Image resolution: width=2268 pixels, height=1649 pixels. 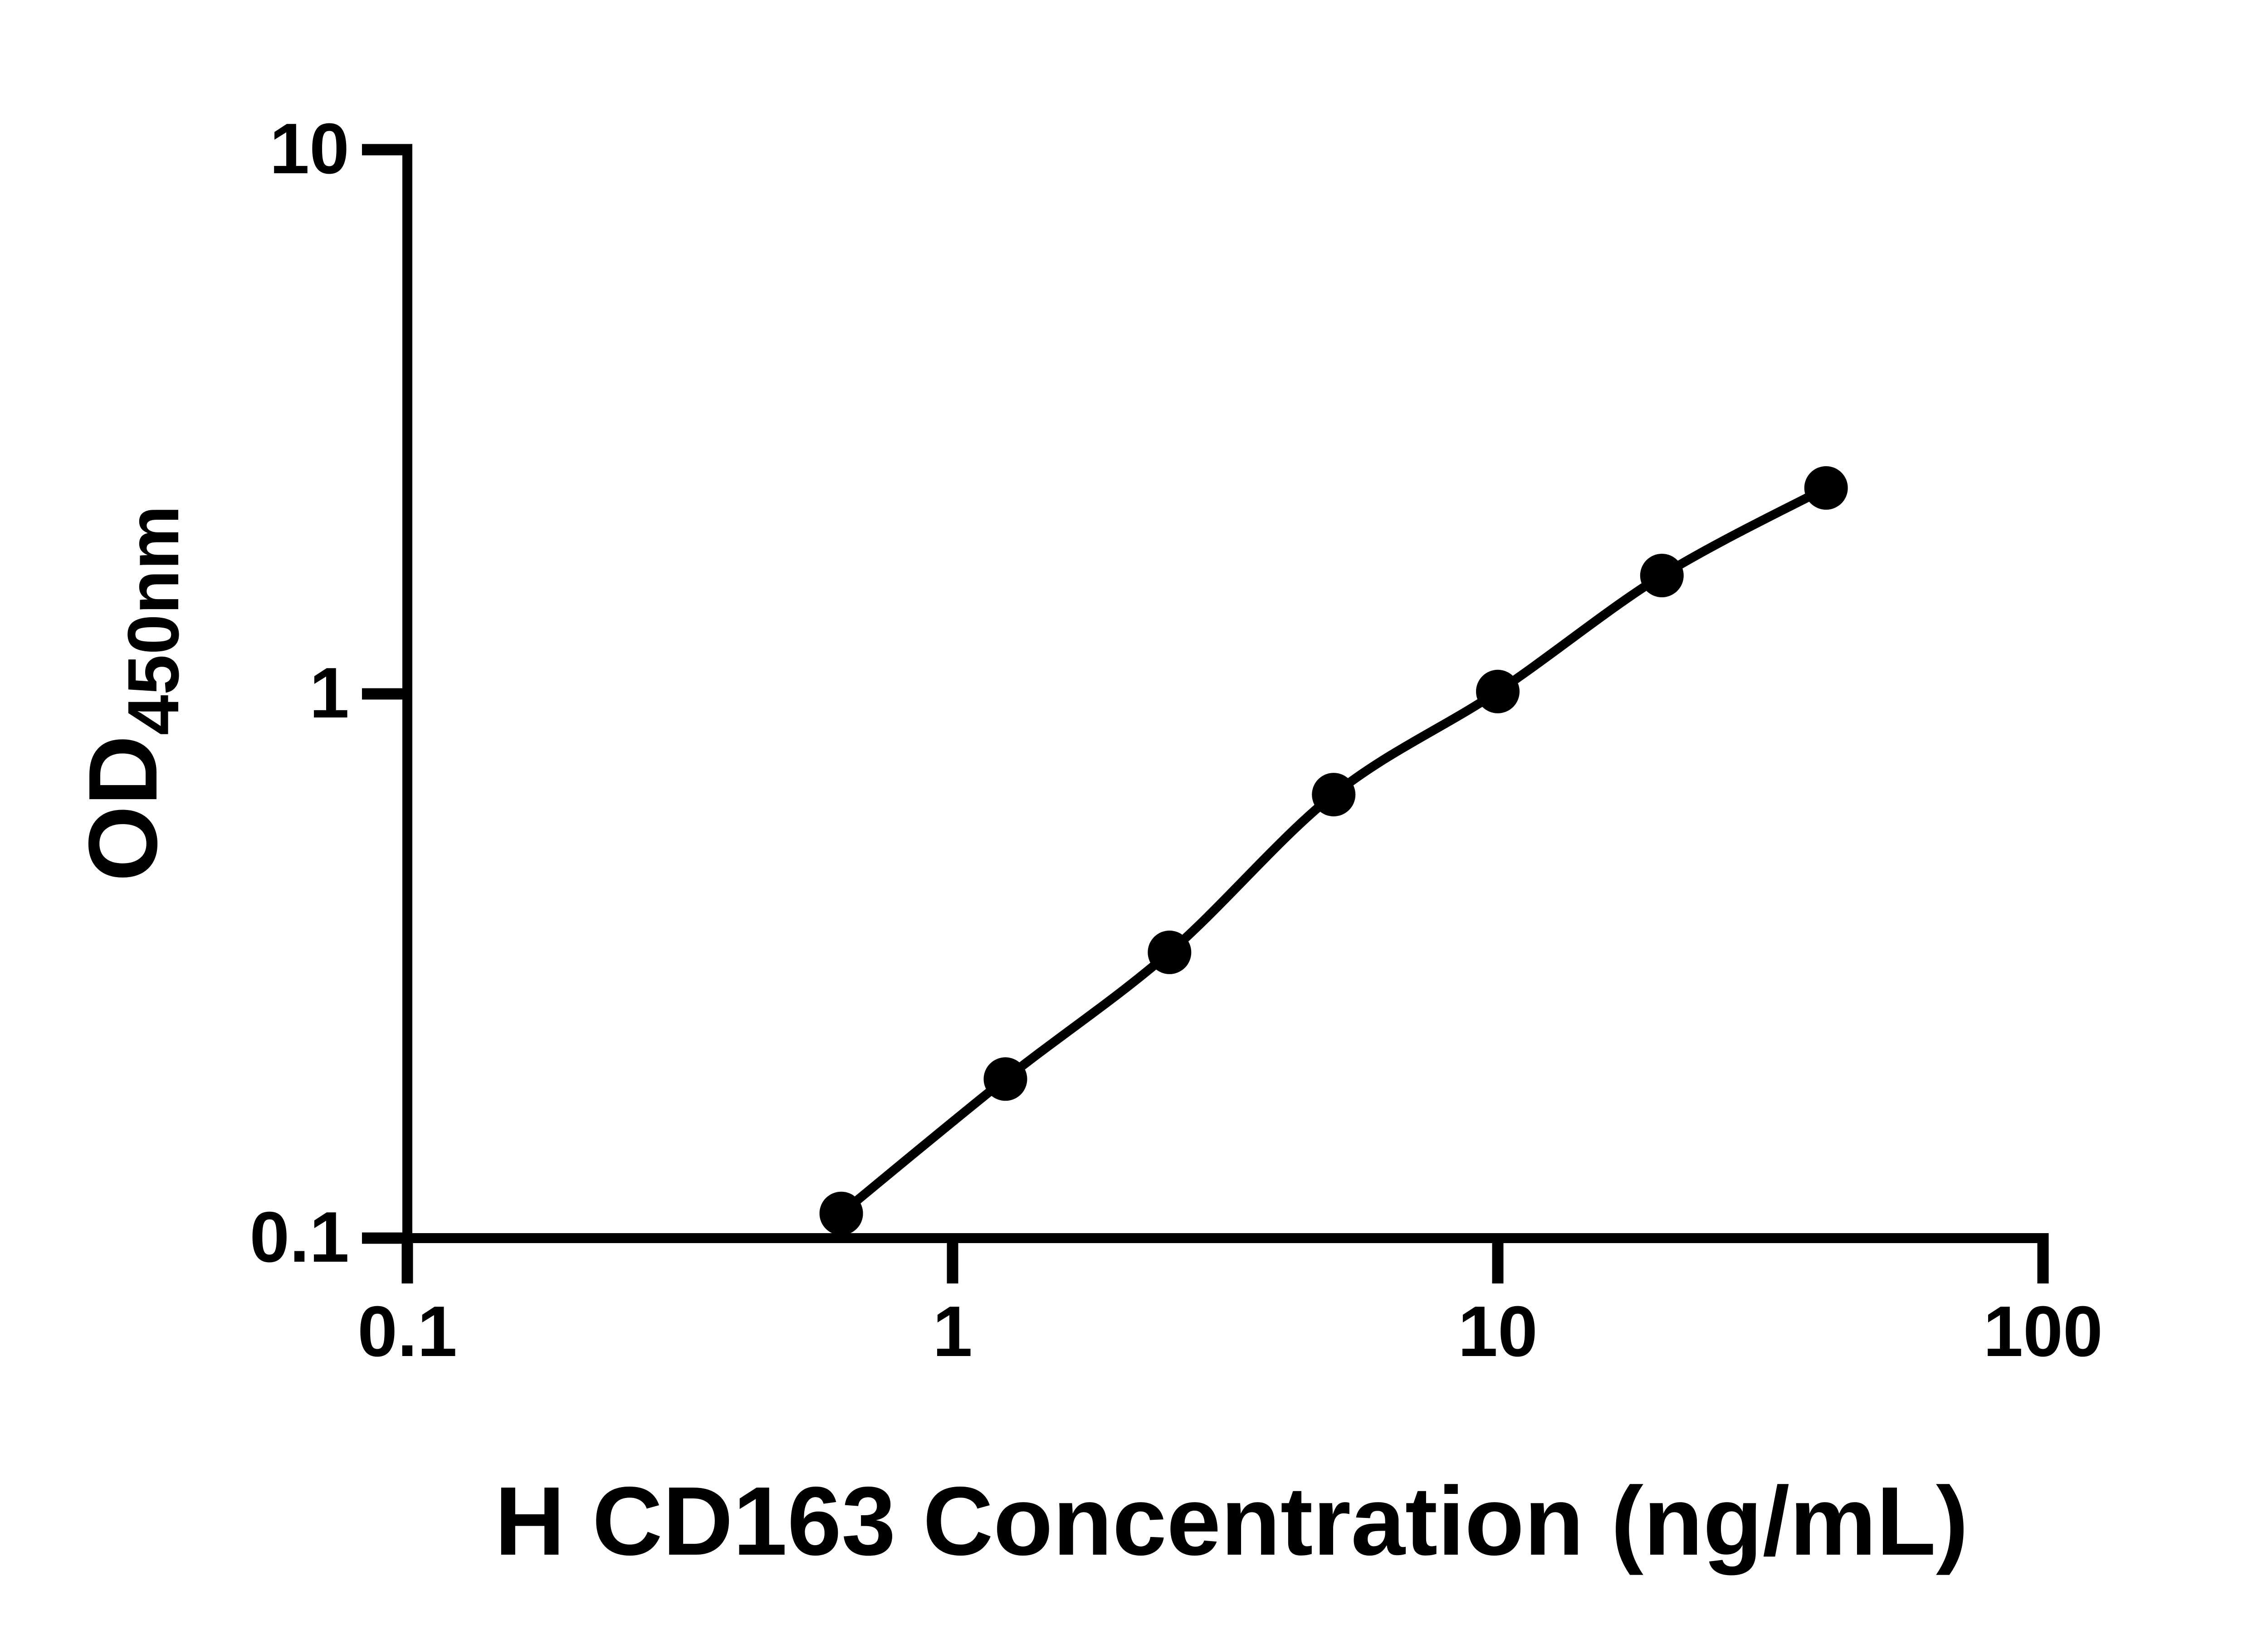 I want to click on y-axis-title-subscript: 450nm, so click(x=153, y=620).